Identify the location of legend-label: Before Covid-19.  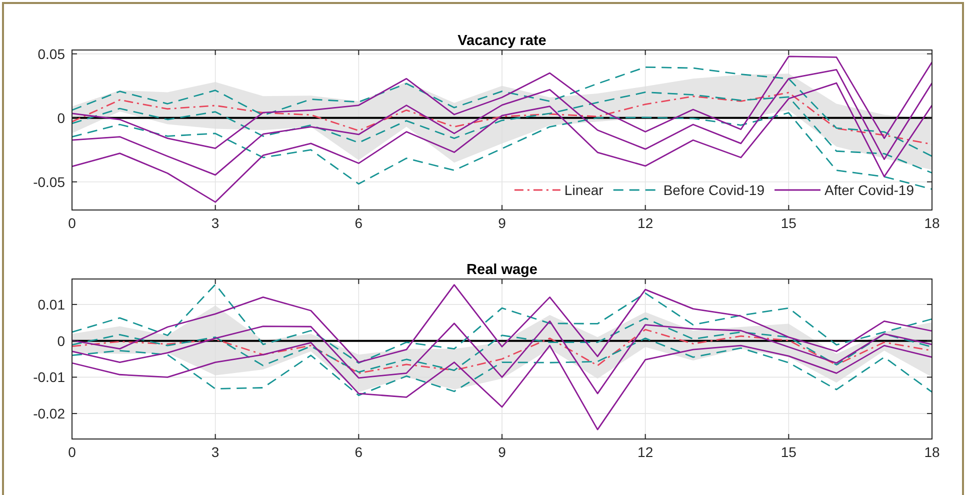
(714, 190).